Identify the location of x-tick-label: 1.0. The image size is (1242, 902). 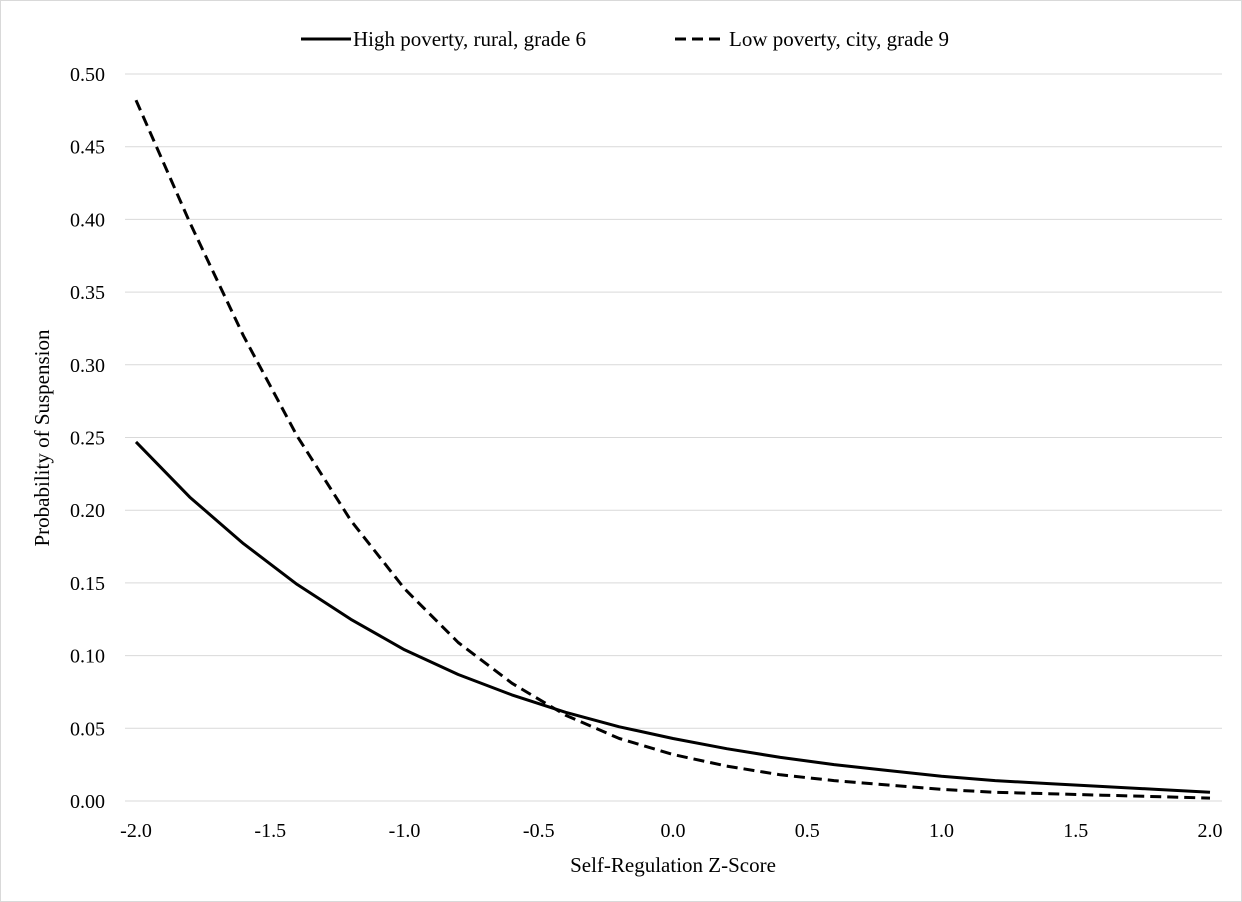
(941, 831).